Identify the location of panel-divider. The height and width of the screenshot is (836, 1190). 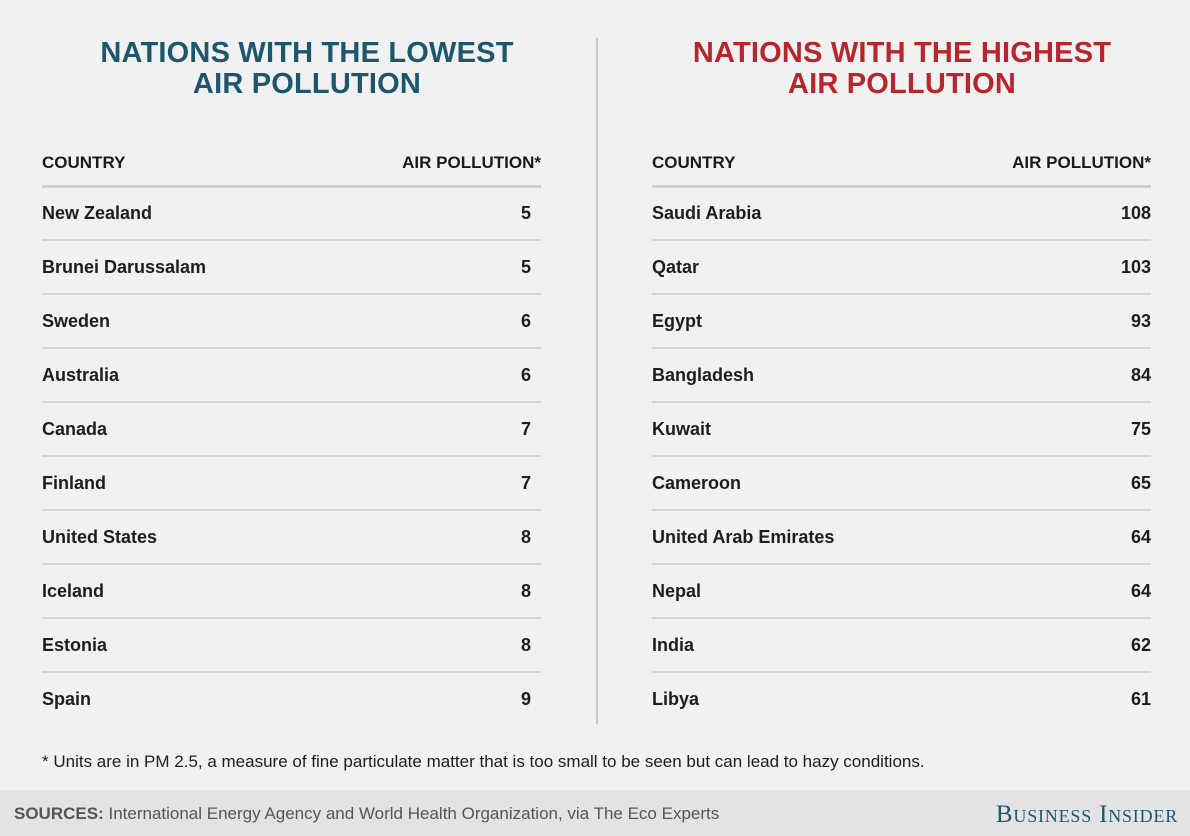
(597, 381).